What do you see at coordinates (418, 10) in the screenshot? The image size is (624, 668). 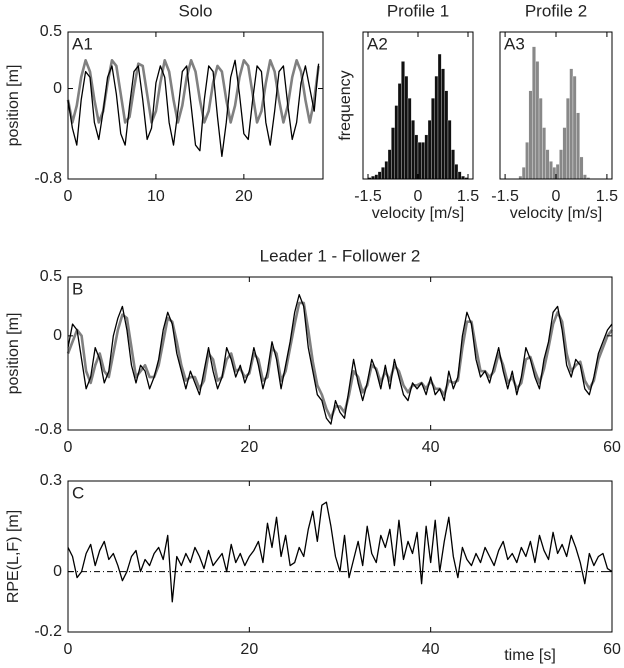 I see `chart-title: Profile 1` at bounding box center [418, 10].